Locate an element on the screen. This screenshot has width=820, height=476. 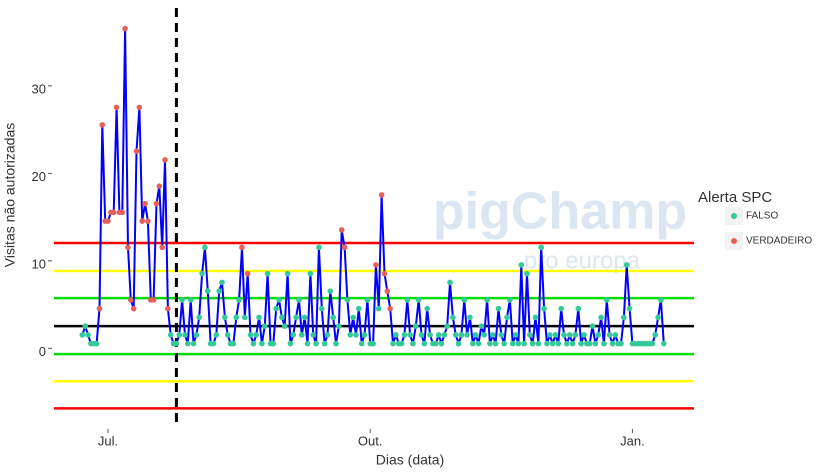
y-tick-label: 20 is located at coordinates (39, 176).